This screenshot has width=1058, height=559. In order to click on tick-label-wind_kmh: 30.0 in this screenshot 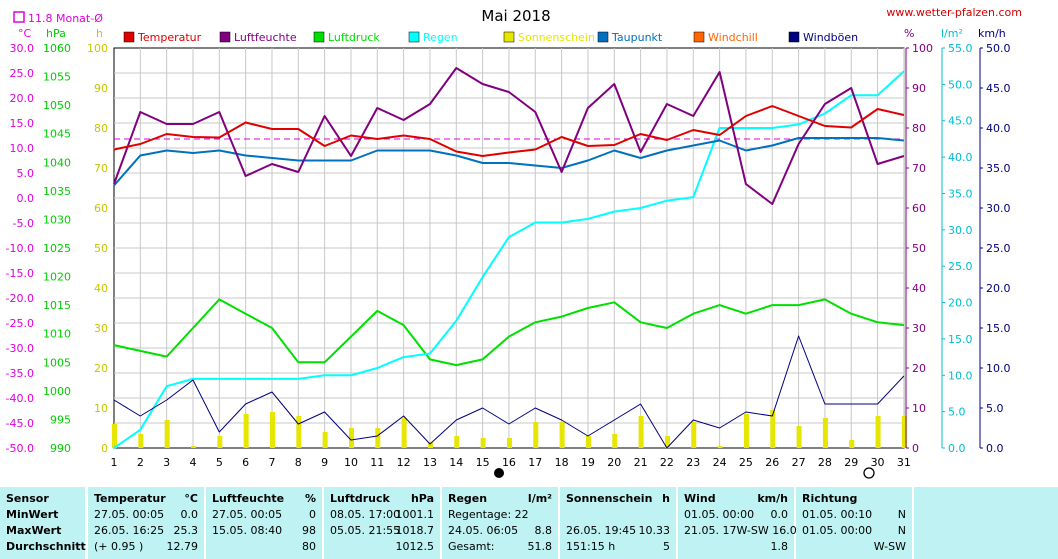, I will do `click(998, 208)`.